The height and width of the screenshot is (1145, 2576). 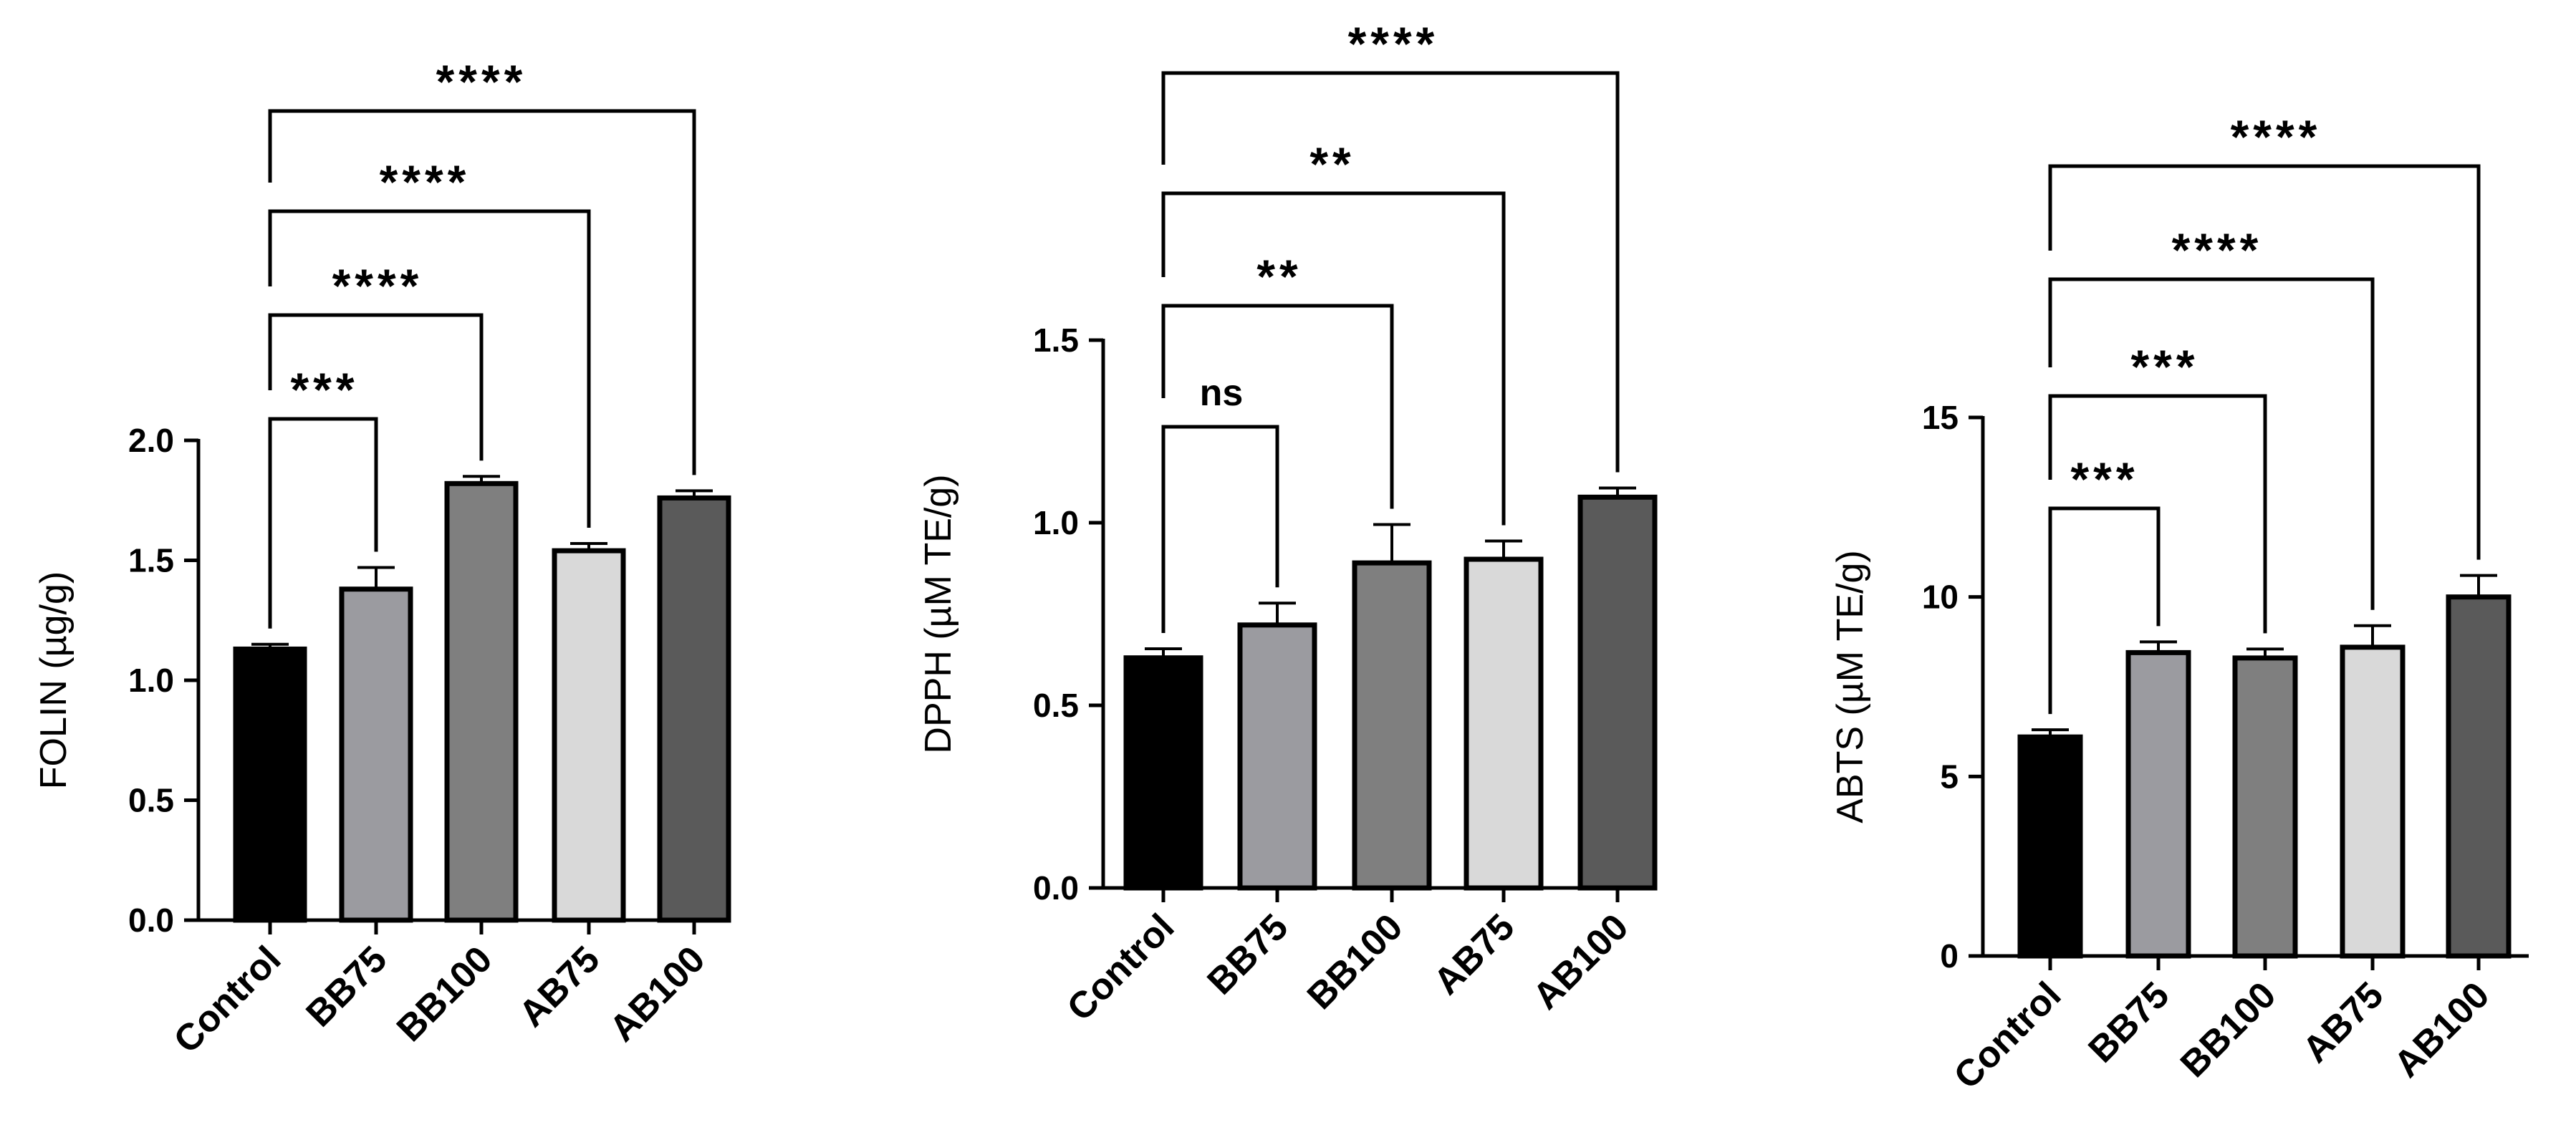 What do you see at coordinates (938, 613) in the screenshot?
I see `y-axis-title: DPPH (µM TE/g)` at bounding box center [938, 613].